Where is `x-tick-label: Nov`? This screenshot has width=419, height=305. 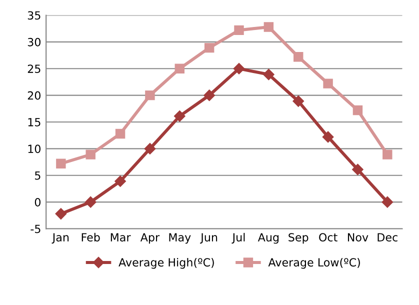 x-tick-label: Nov is located at coordinates (358, 237).